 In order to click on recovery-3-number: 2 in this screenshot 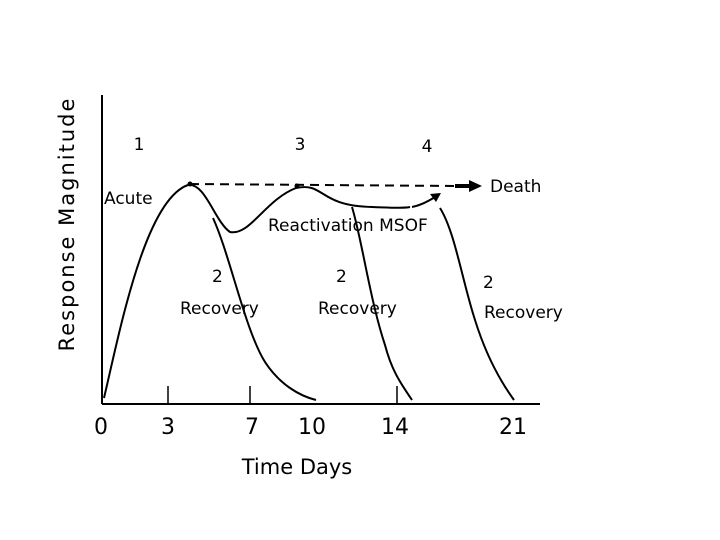, I will do `click(488, 283)`.